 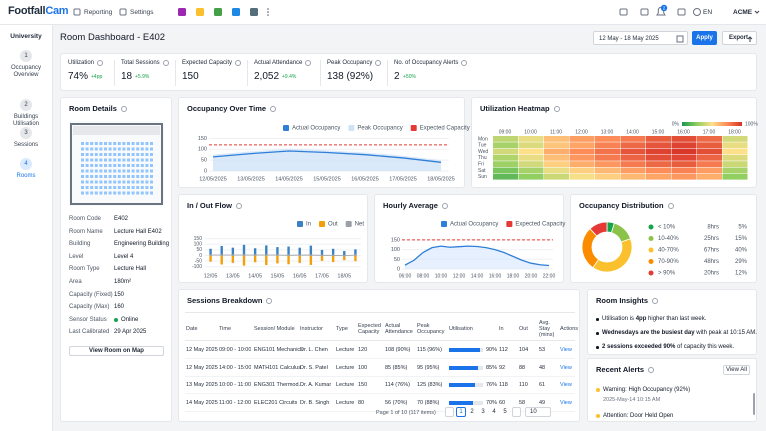 What do you see at coordinates (505, 412) in the screenshot?
I see `page-button: 5` at bounding box center [505, 412].